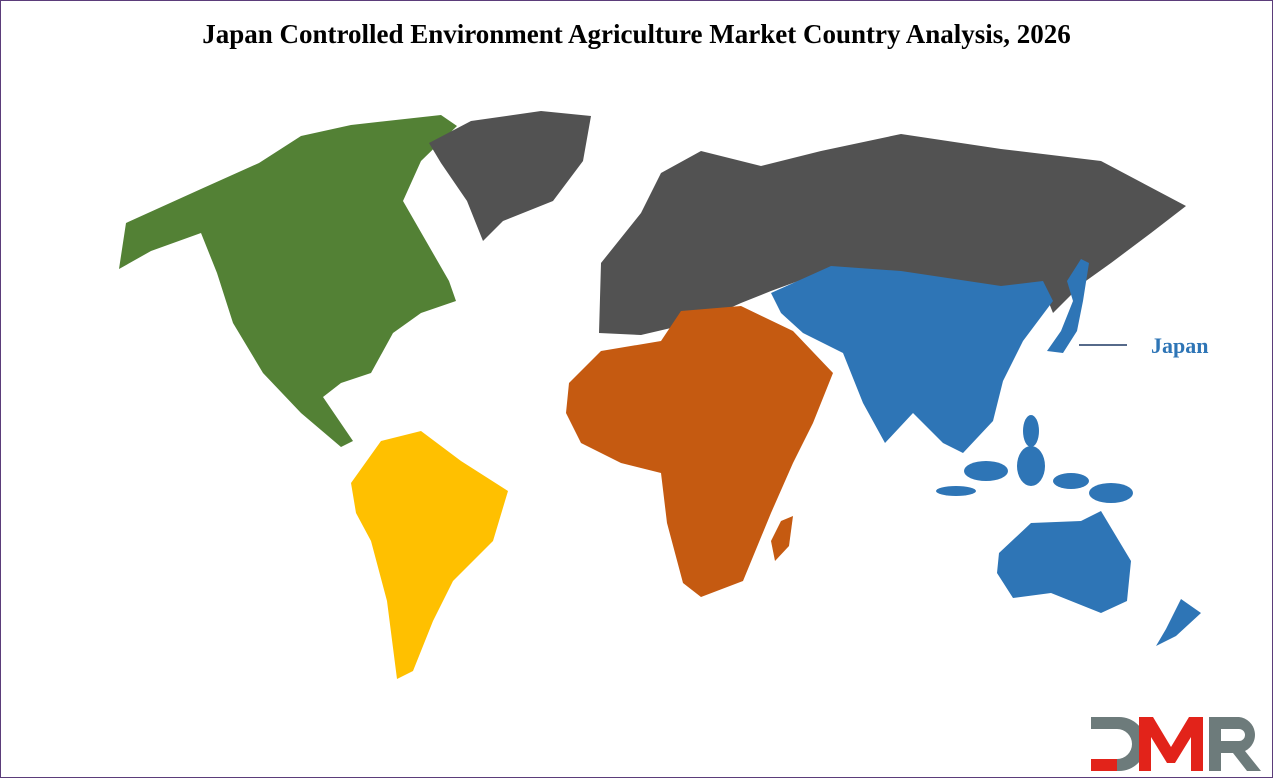 This screenshot has width=1273, height=778. What do you see at coordinates (1178, 622) in the screenshot?
I see `region-new-zealand` at bounding box center [1178, 622].